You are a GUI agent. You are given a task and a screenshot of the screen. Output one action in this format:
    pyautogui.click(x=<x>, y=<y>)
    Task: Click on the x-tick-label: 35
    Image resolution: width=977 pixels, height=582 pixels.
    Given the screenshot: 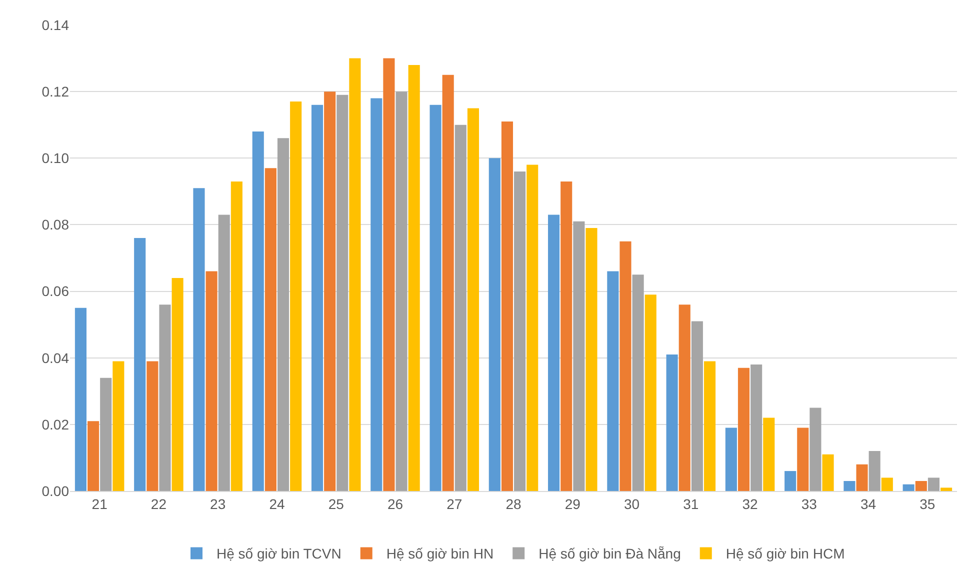 What is the action you would take?
    pyautogui.click(x=928, y=504)
    